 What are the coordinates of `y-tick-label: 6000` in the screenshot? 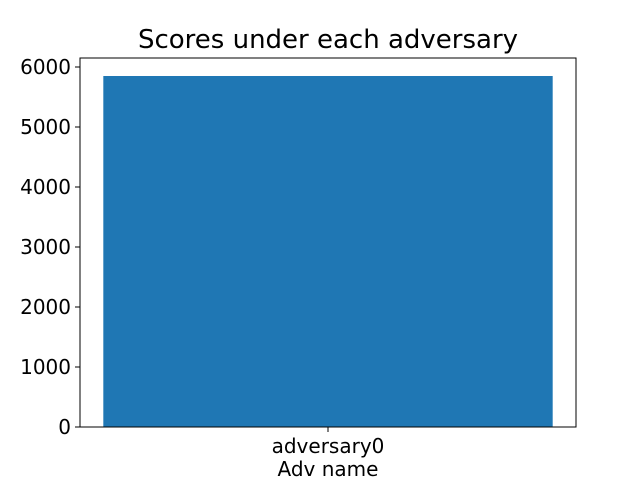 It's located at (45, 67).